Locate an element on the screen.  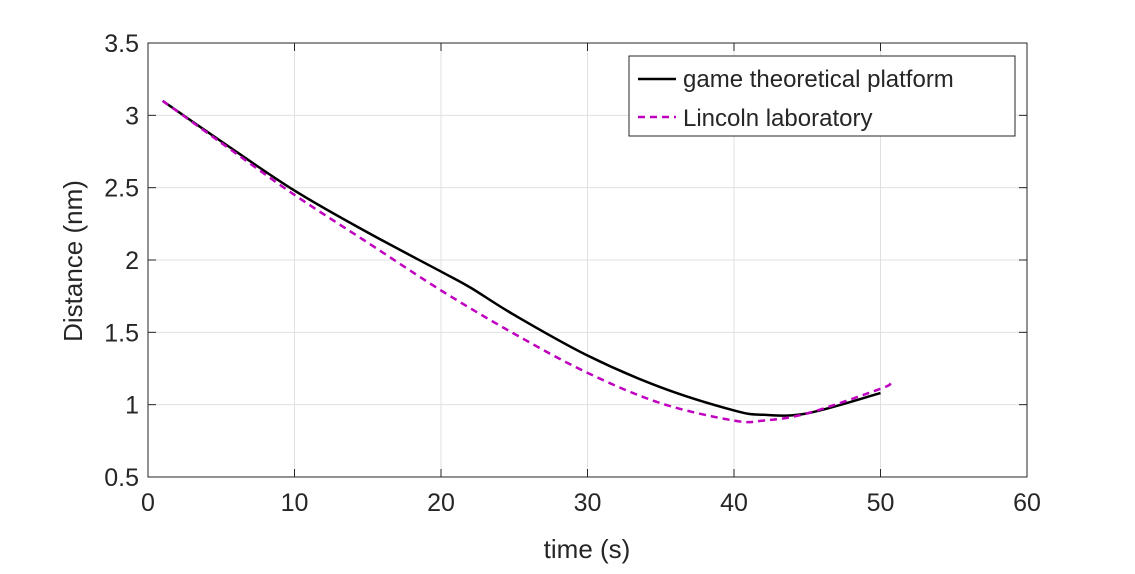
x-tick-label: 60 is located at coordinates (1027, 503).